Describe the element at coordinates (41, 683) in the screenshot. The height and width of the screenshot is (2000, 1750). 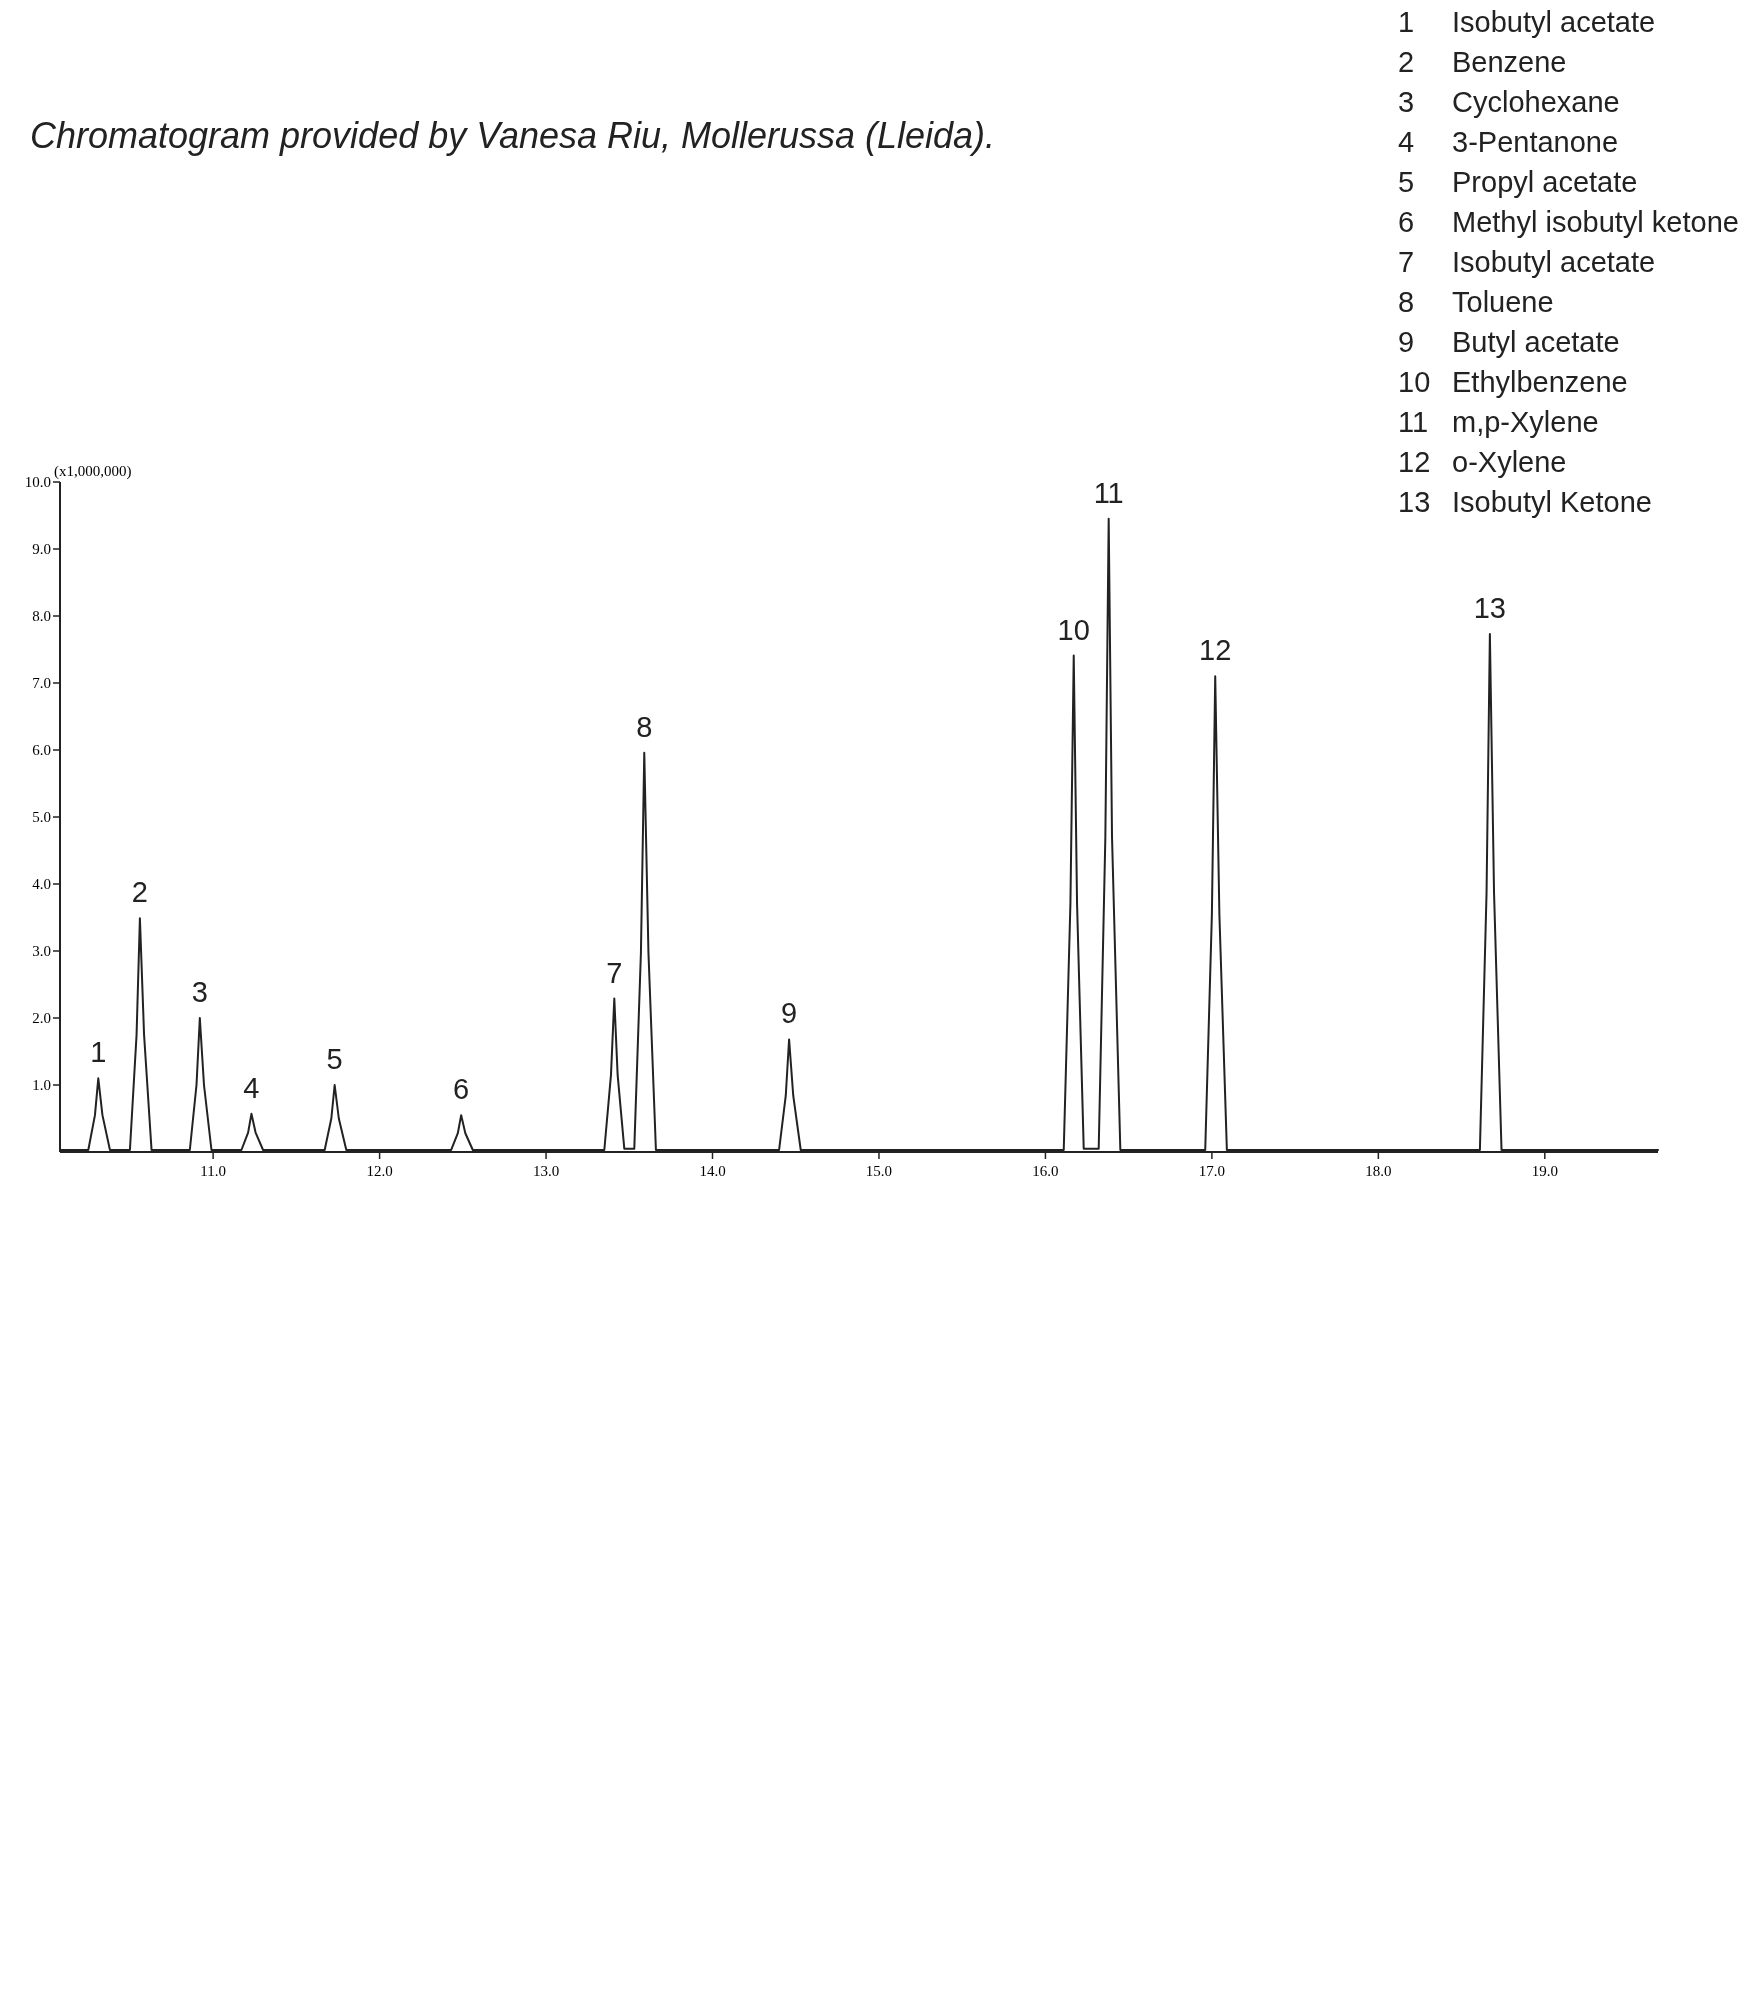
I see `y-tick-label: 7.0` at that location.